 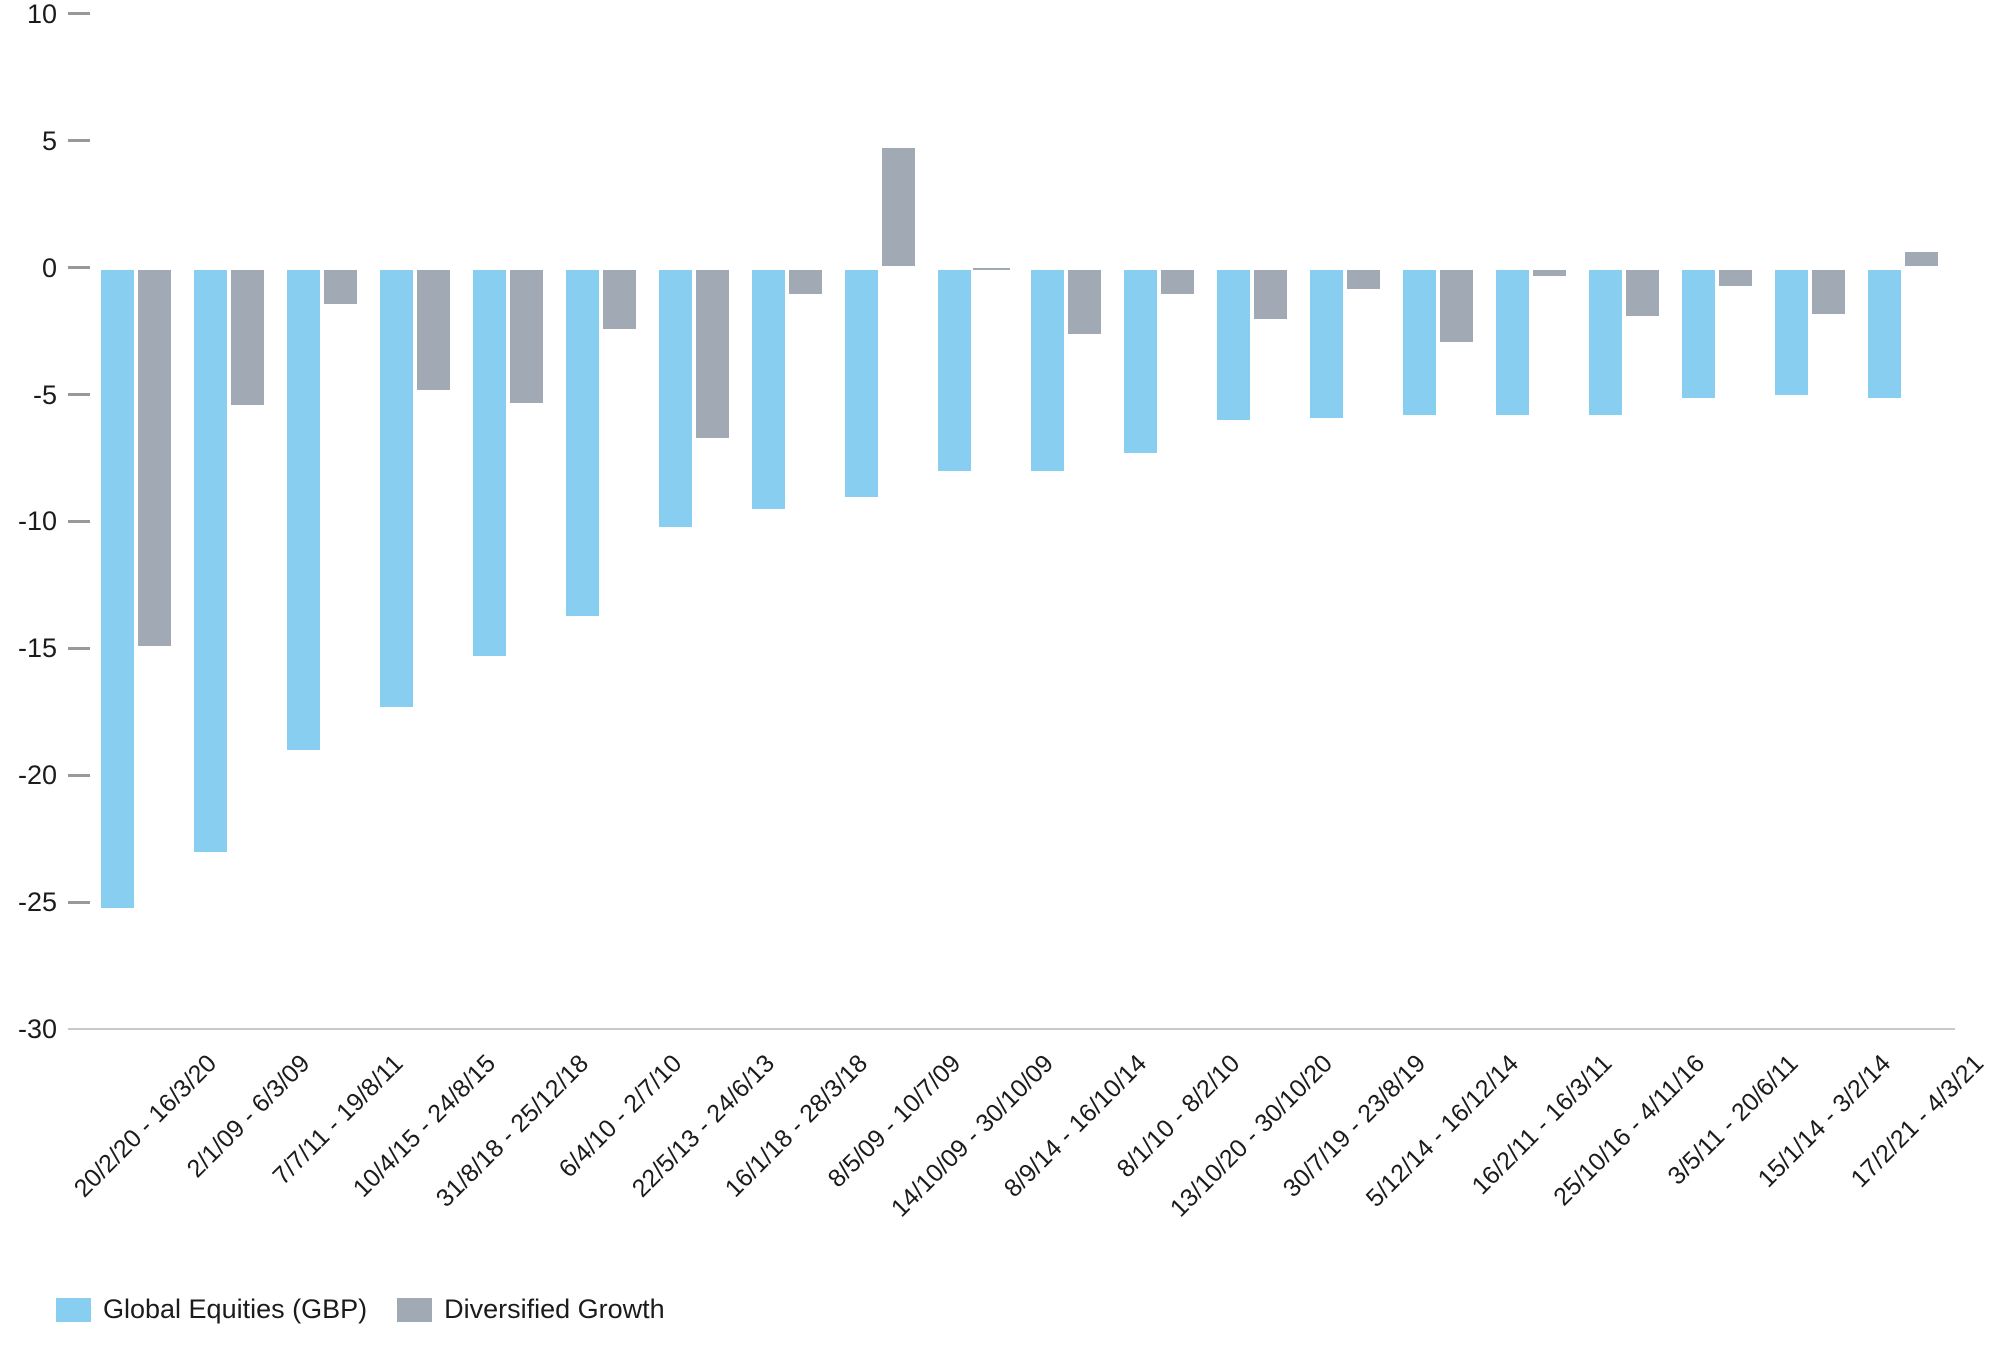 What do you see at coordinates (415, 1309) in the screenshot?
I see `legend-swatch-diversified-growth` at bounding box center [415, 1309].